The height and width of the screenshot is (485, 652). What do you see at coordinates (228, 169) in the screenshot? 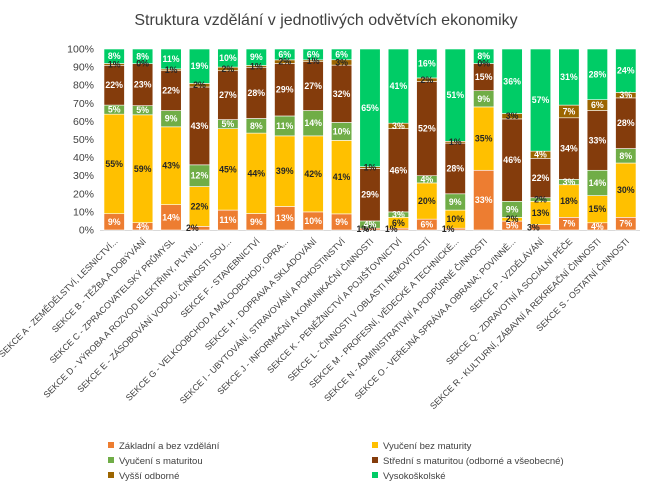
I see `data-label: 45%` at bounding box center [228, 169].